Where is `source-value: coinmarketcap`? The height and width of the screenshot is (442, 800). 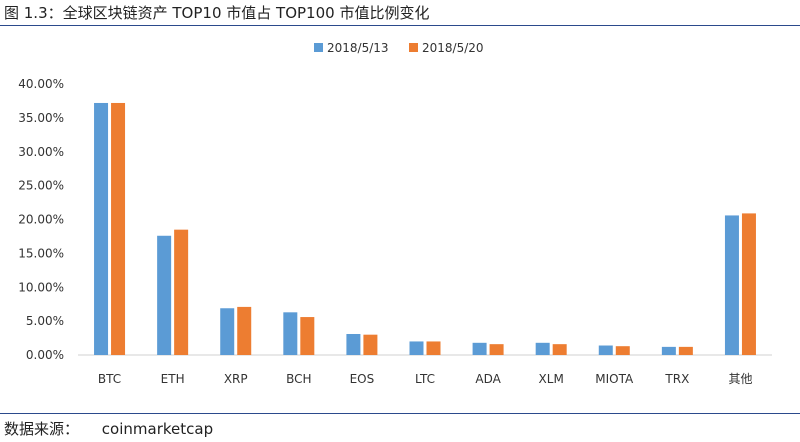 source-value: coinmarketcap is located at coordinates (157, 429).